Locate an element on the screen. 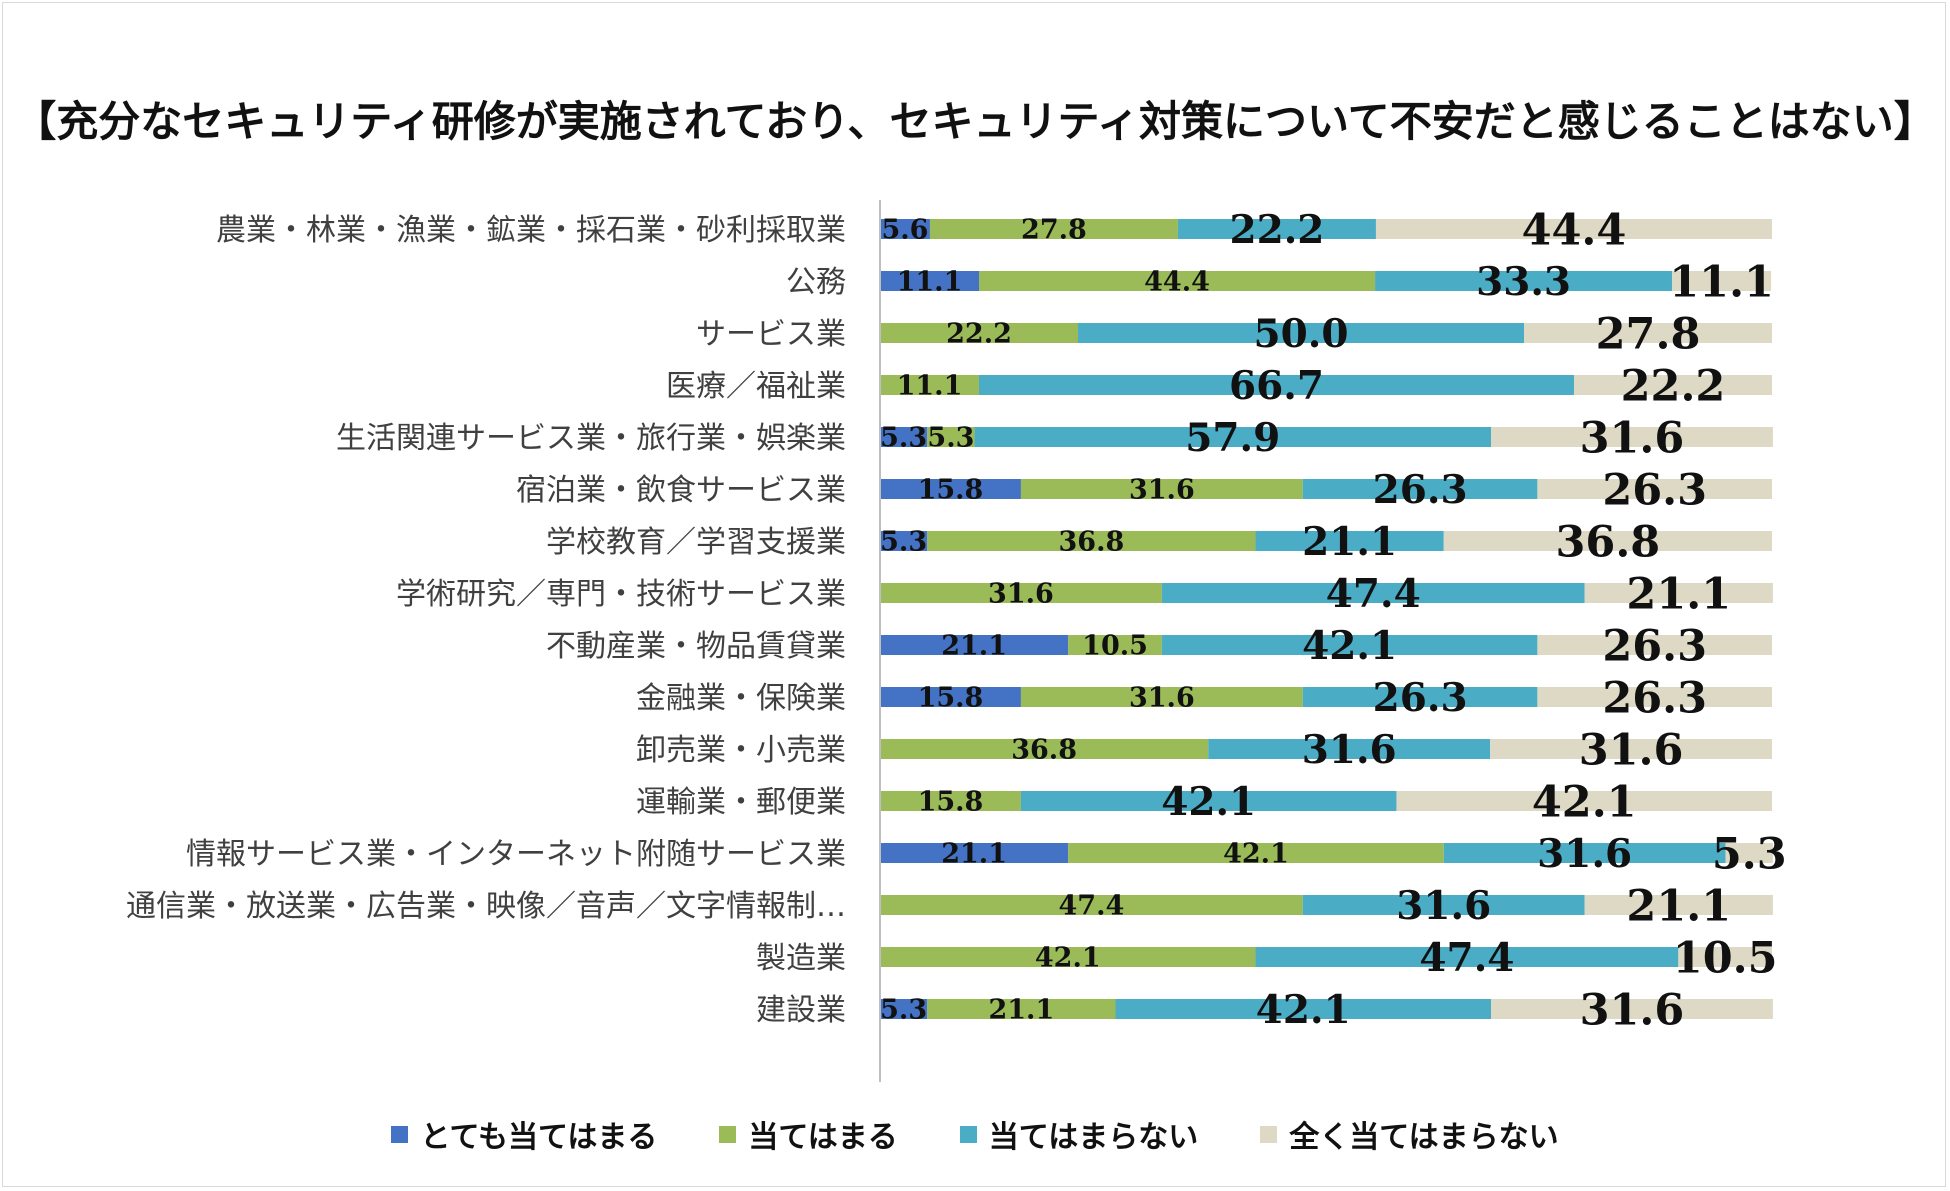  category-label: 医療／福祉業 is located at coordinates (756, 386).